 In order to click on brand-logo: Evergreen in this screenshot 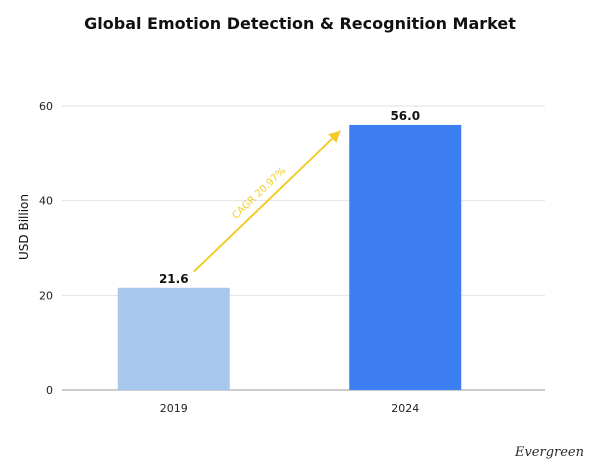, I will do `click(549, 452)`.